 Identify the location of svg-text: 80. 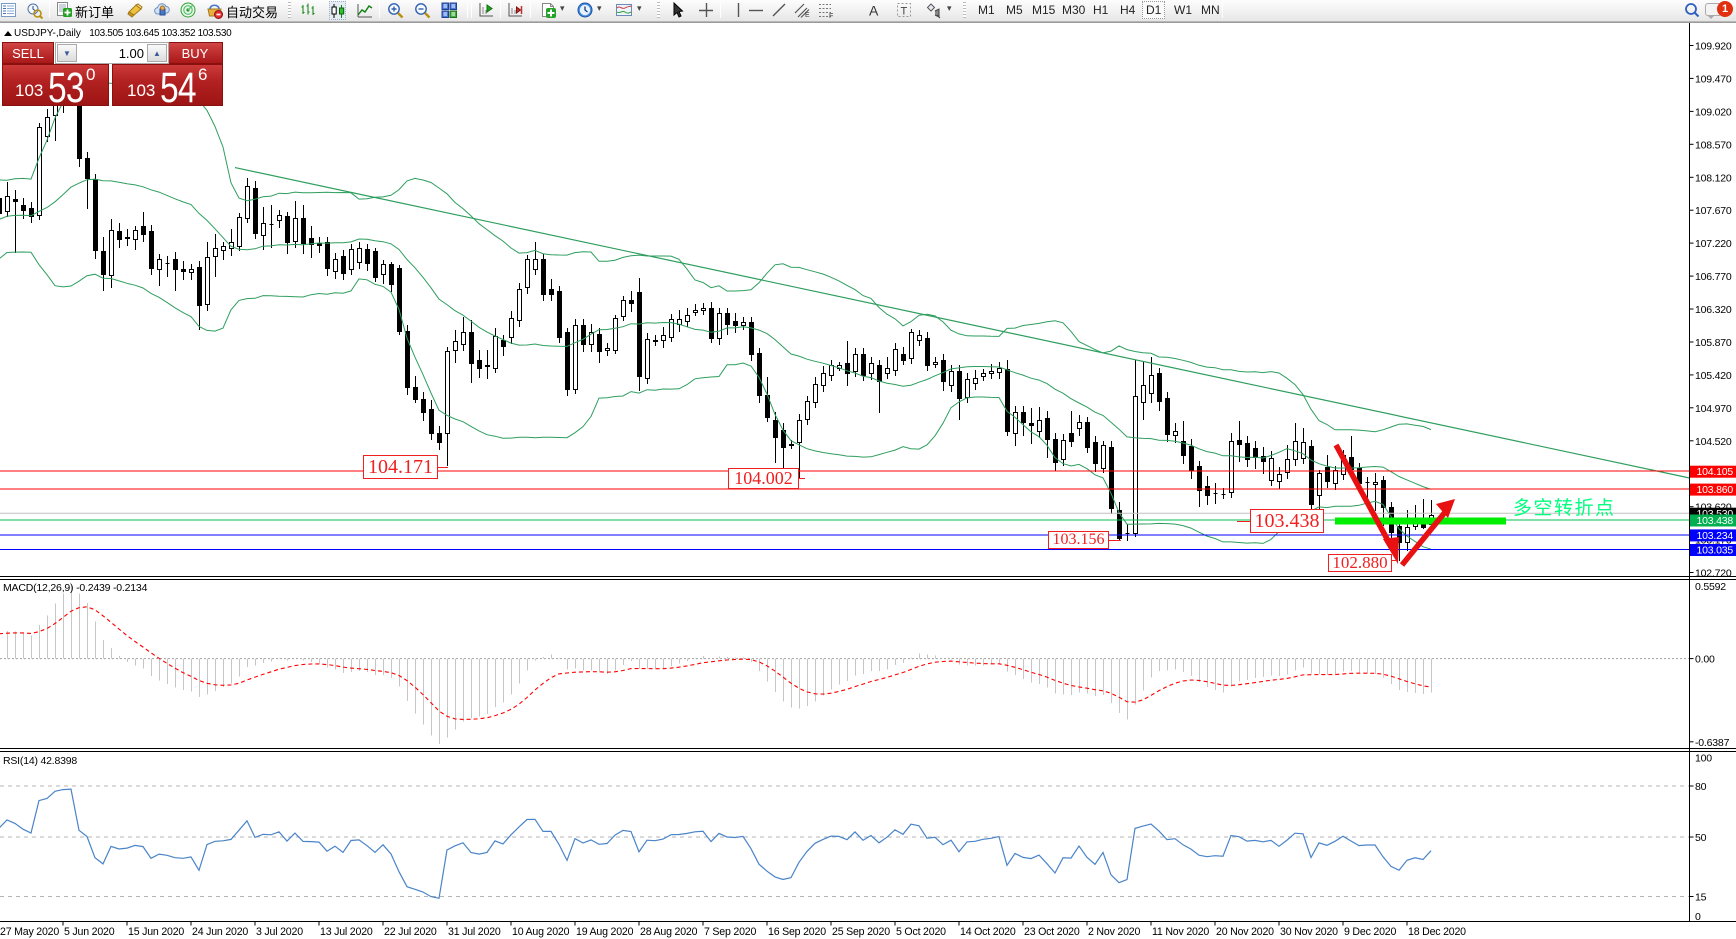
(1701, 787).